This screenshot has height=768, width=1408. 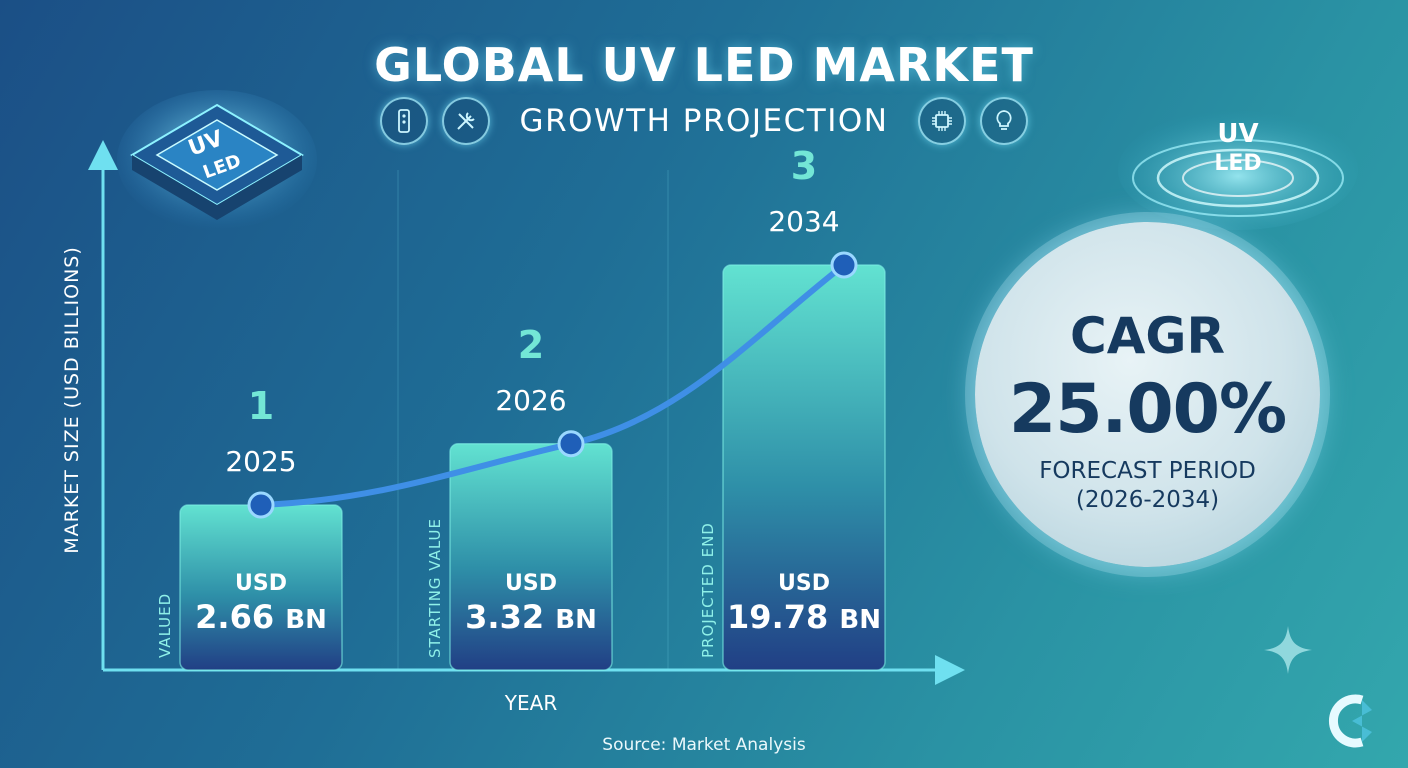 What do you see at coordinates (234, 617) in the screenshot?
I see `value-amount: 2.66` at bounding box center [234, 617].